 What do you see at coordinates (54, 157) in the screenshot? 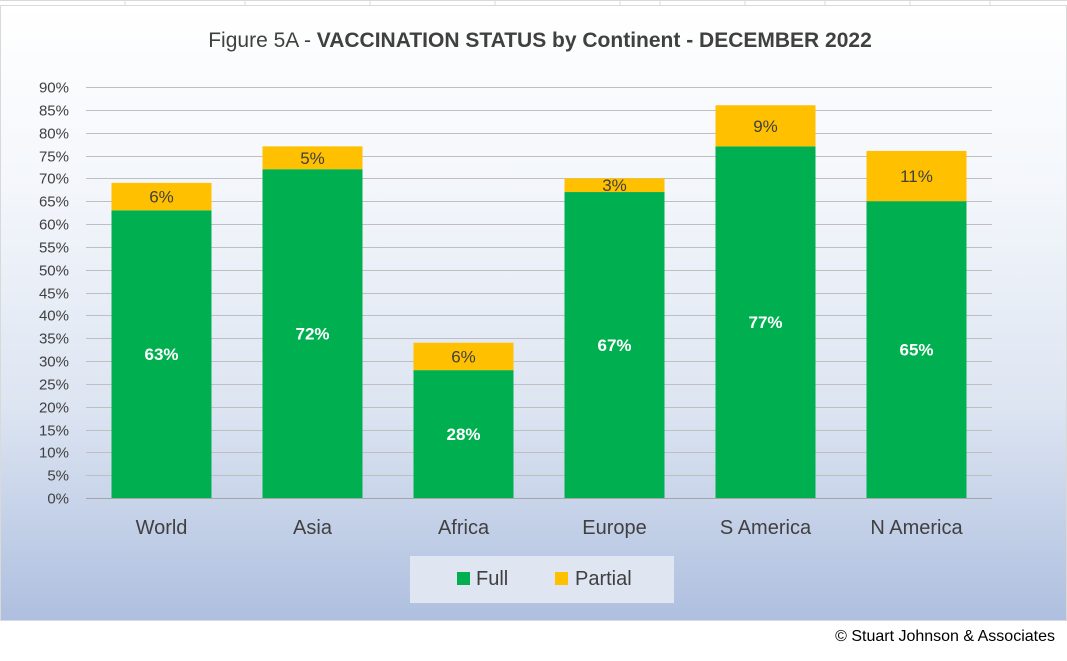
I see `y-tick-label: 75%` at bounding box center [54, 157].